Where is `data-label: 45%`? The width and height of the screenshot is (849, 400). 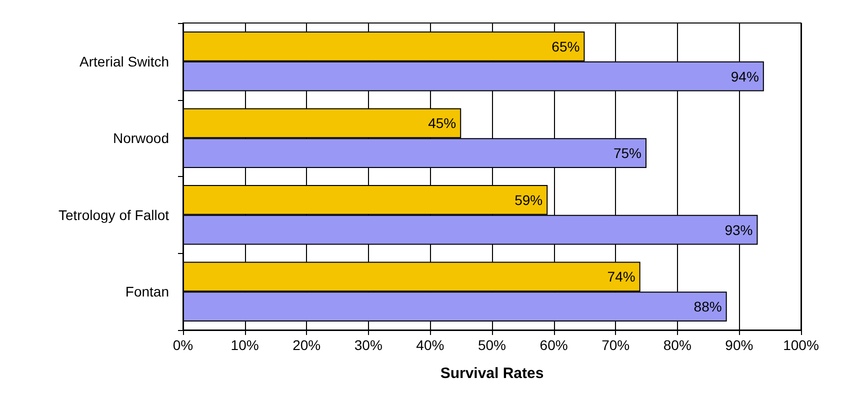 data-label: 45% is located at coordinates (442, 123).